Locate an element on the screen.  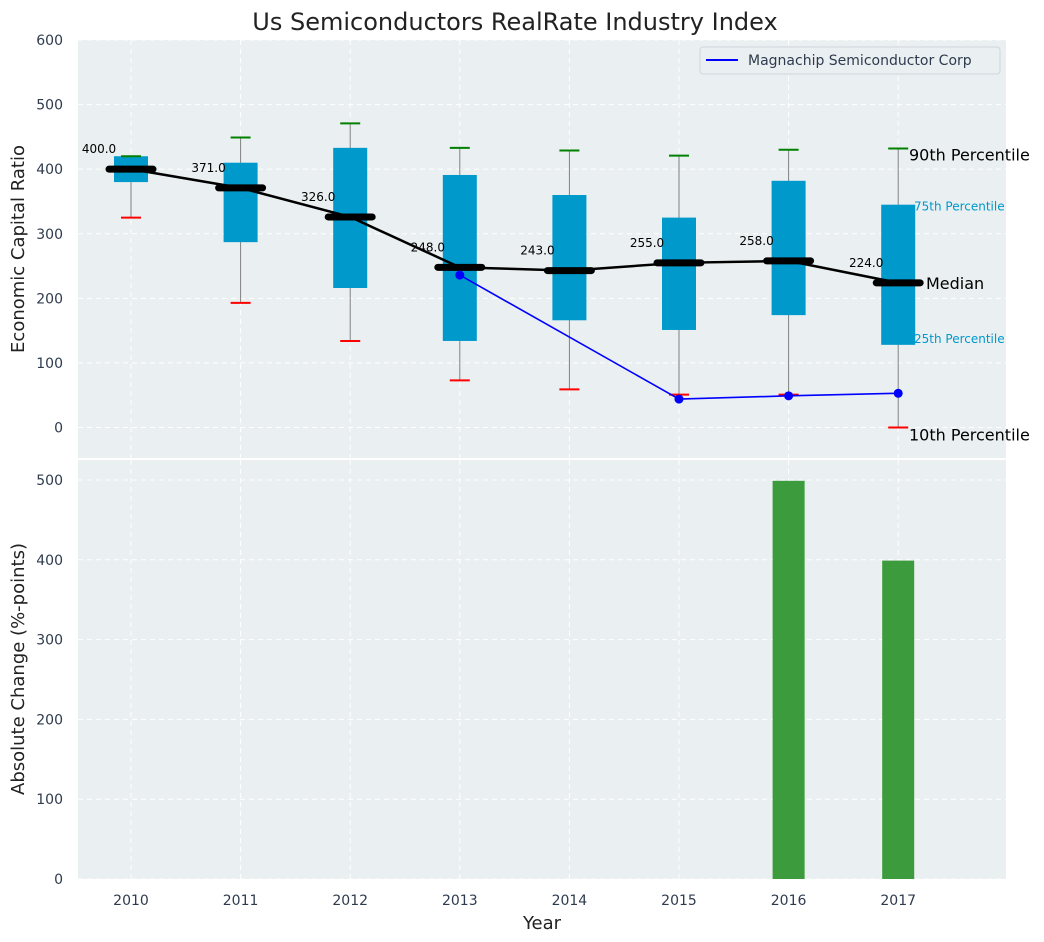
top-y-axis-label: Economic Capital Ratio is located at coordinates (18, 249).